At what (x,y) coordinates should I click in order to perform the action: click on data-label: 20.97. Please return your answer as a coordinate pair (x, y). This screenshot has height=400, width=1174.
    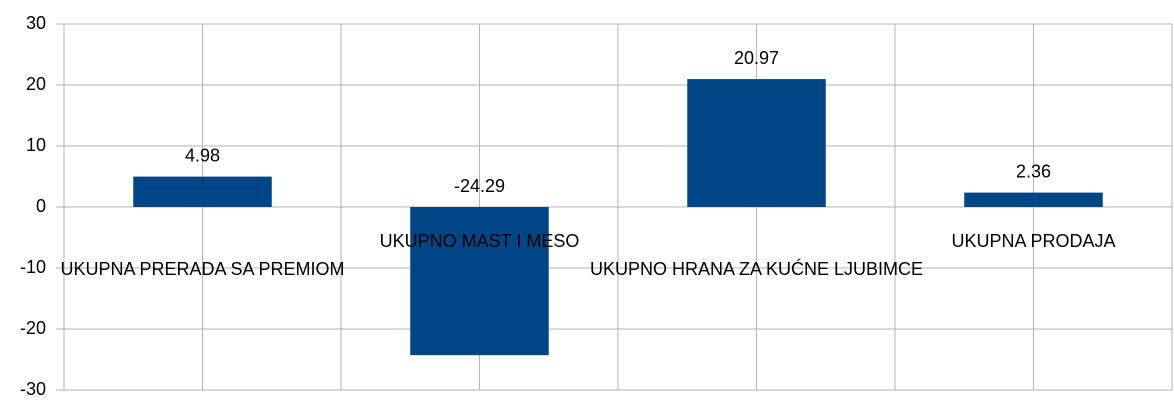
    Looking at the image, I should click on (756, 58).